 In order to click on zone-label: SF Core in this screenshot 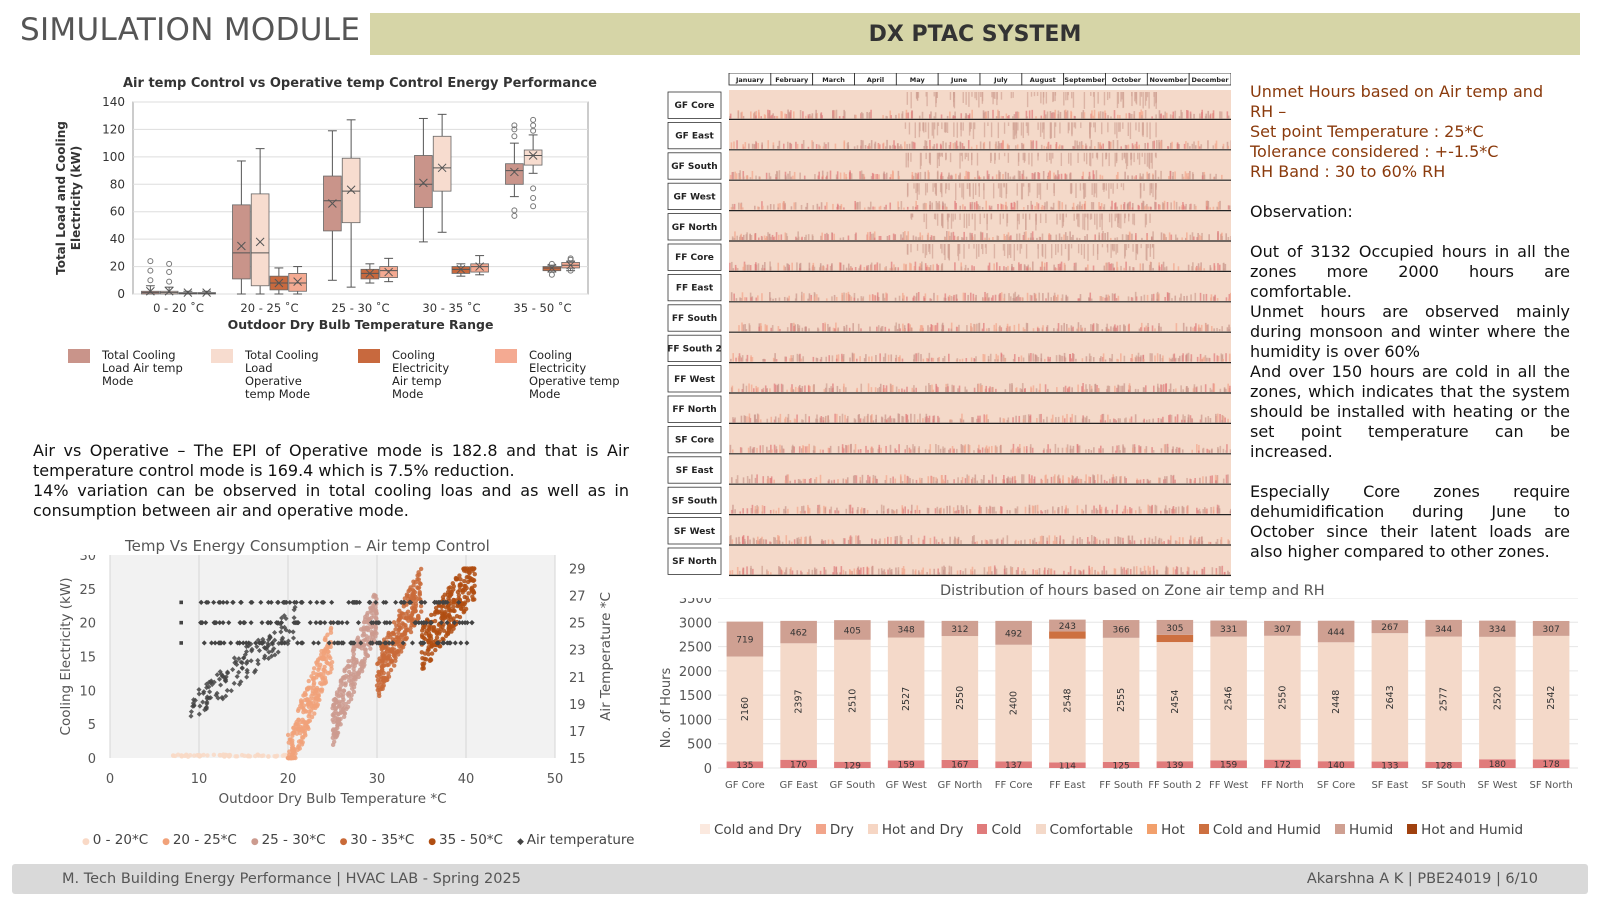, I will do `click(694, 441)`.